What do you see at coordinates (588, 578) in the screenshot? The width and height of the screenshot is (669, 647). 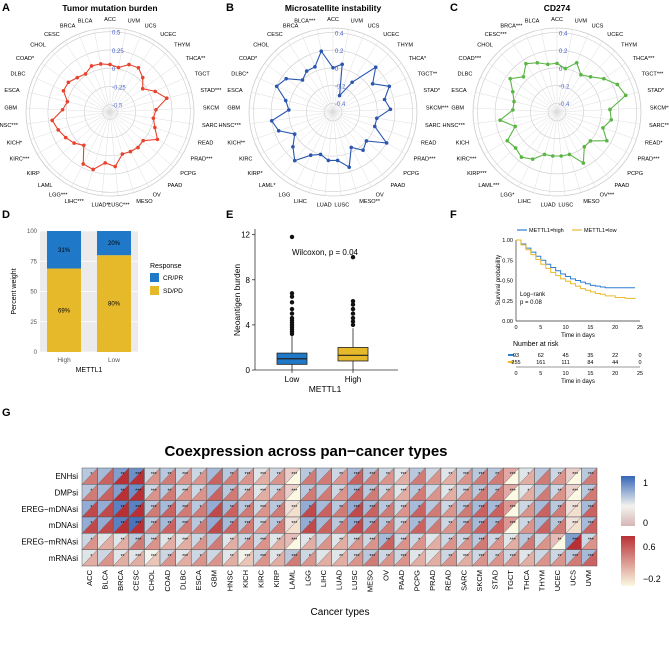 I see `heatmap-col-label: UVM` at bounding box center [588, 578].